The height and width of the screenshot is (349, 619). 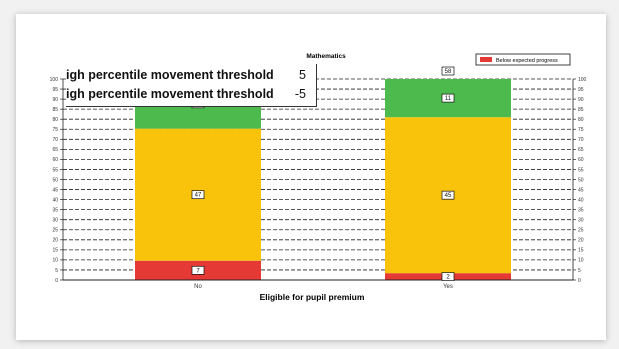 I want to click on y-tick-label-right: 55, so click(x=581, y=170).